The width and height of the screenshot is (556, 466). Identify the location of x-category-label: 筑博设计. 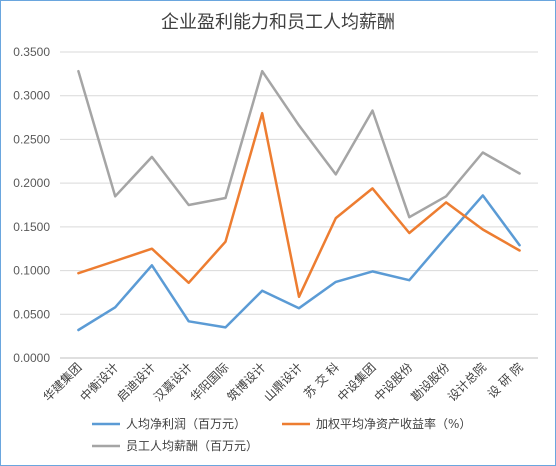
(246, 382).